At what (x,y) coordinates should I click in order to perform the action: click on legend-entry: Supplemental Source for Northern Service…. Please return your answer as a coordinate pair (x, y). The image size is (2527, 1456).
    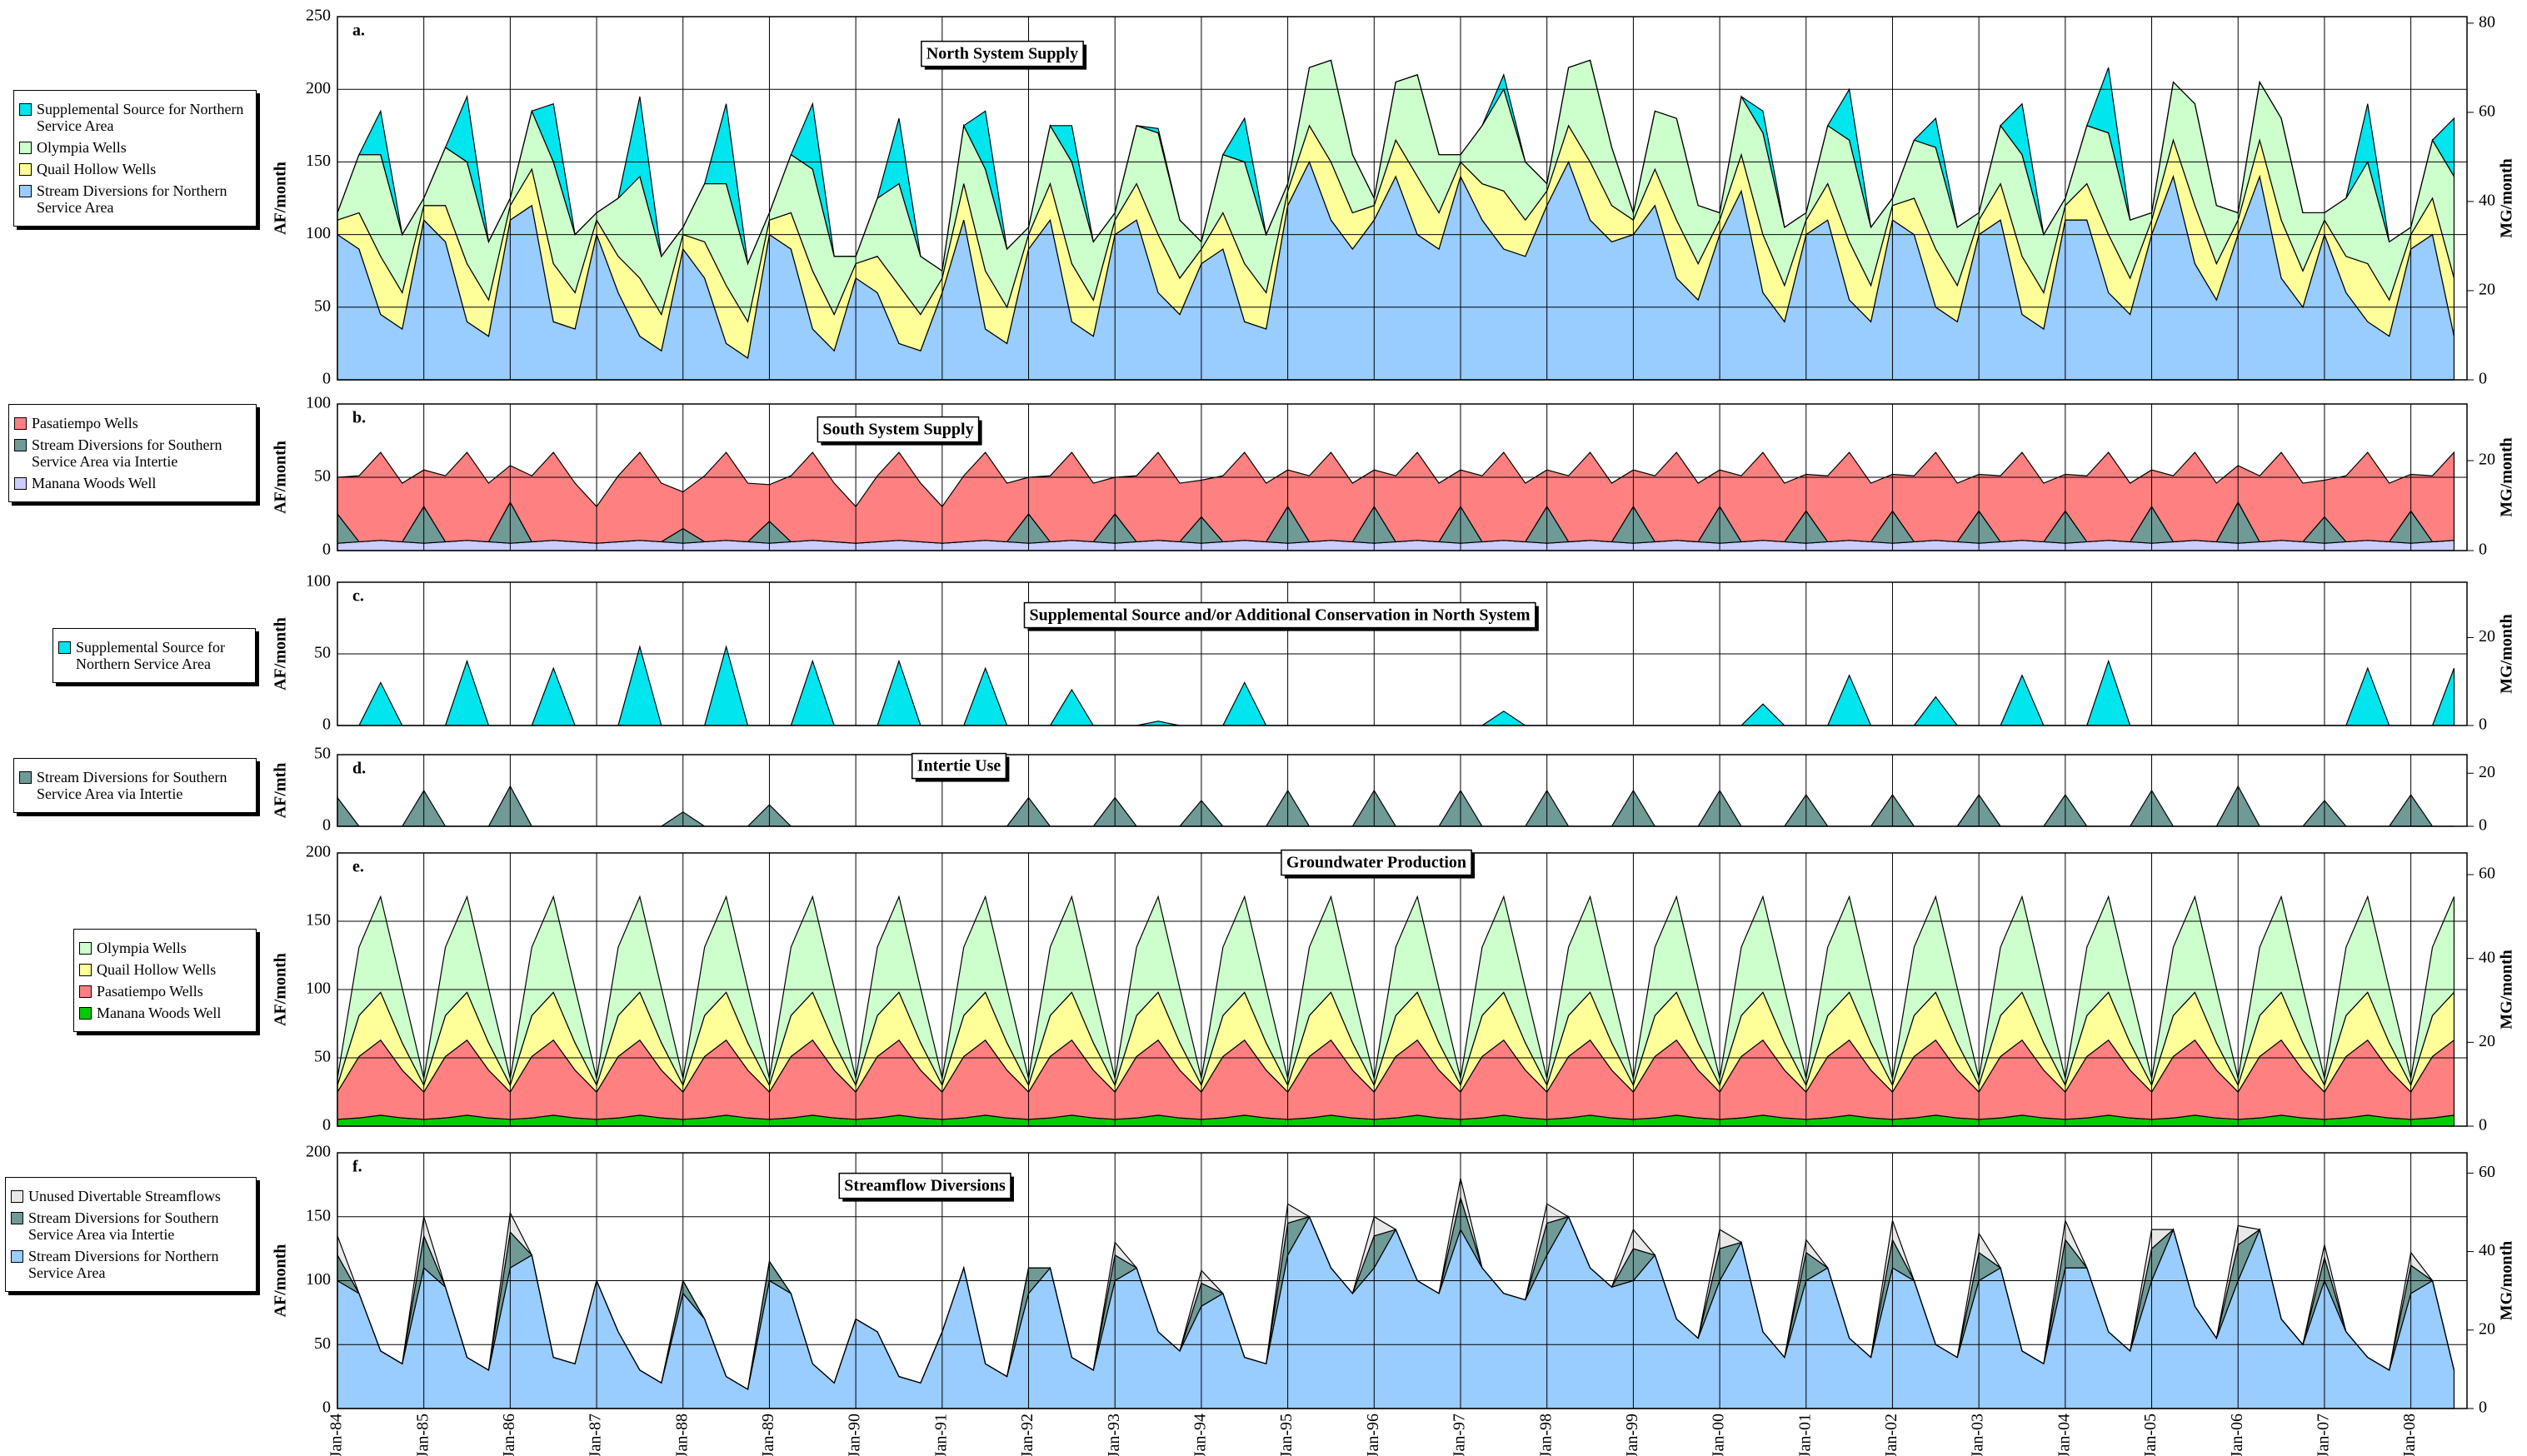
    Looking at the image, I should click on (135, 117).